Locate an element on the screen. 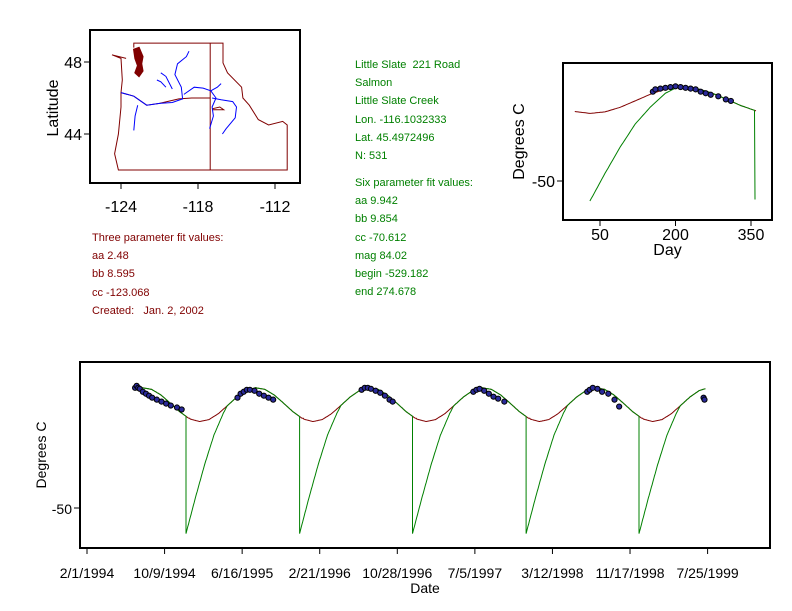  six-fit-value: cc -70.612 is located at coordinates (381, 237).